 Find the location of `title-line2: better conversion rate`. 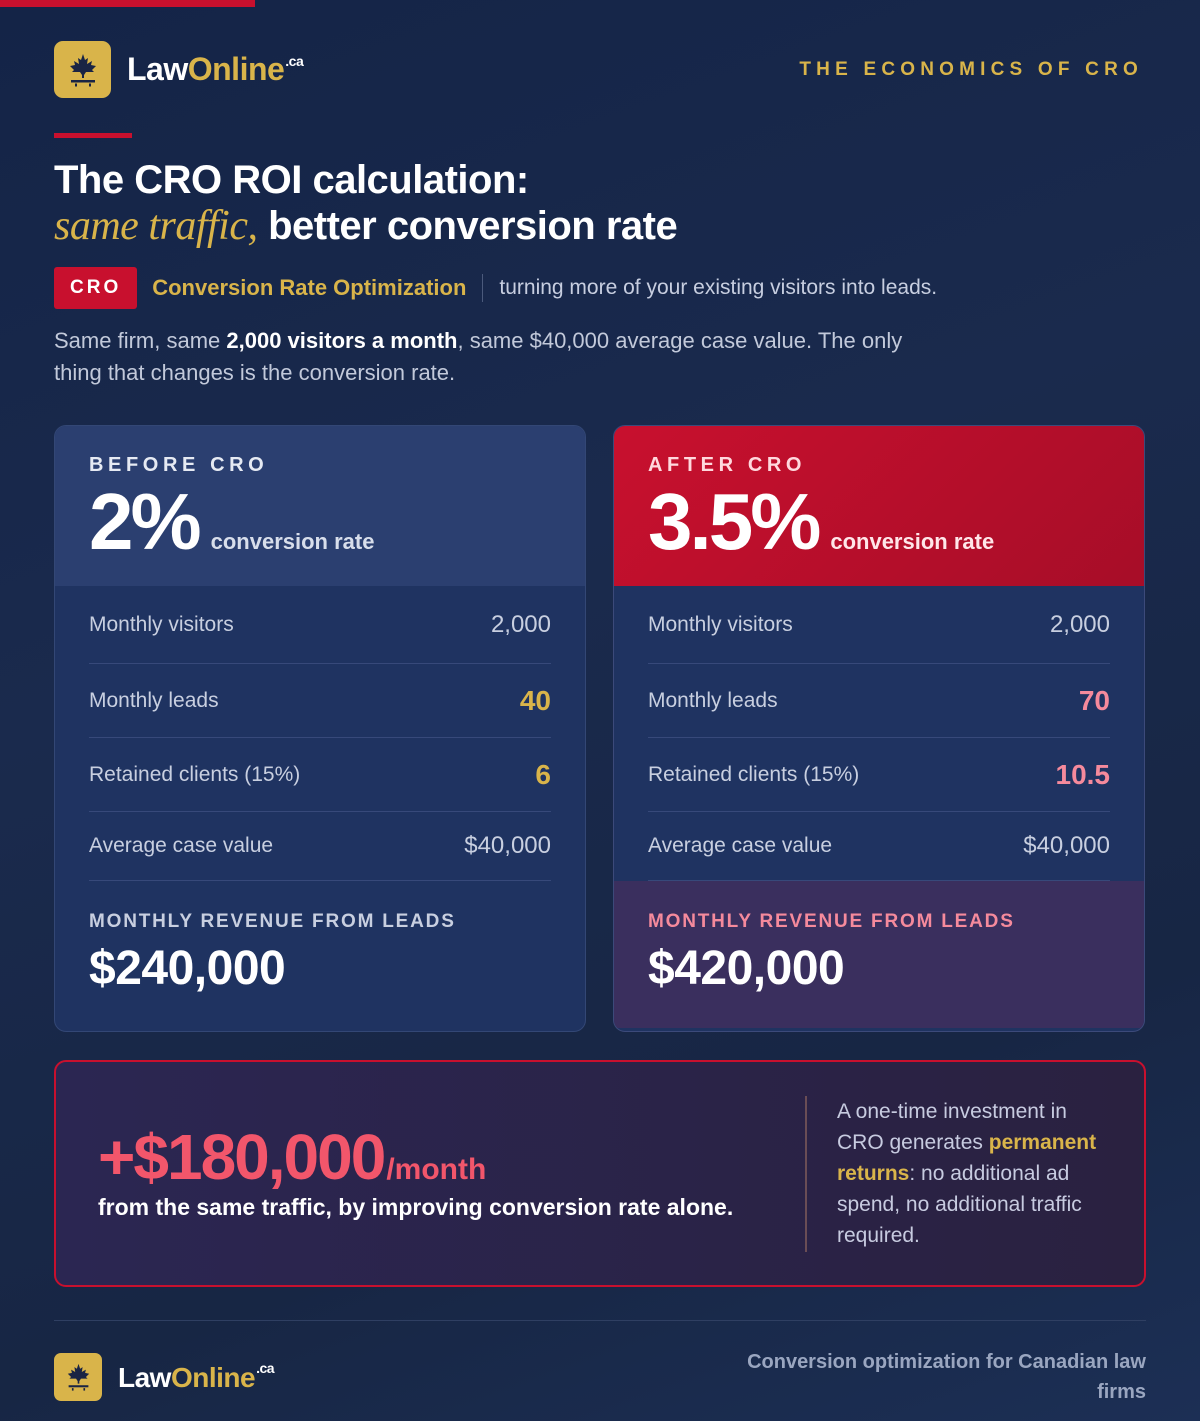

title-line2: better conversion rate is located at coordinates (467, 226).